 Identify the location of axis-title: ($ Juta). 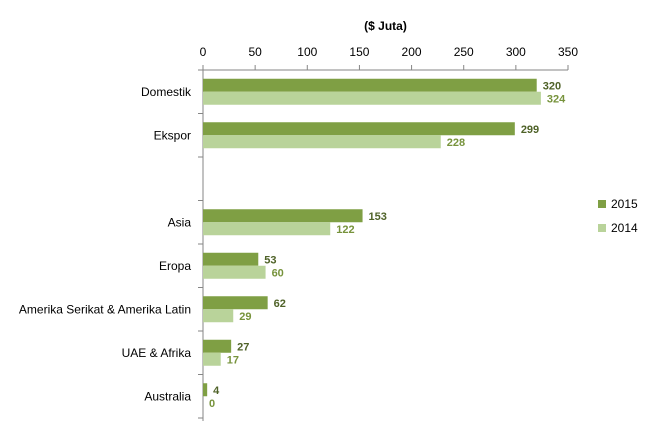
(385, 26).